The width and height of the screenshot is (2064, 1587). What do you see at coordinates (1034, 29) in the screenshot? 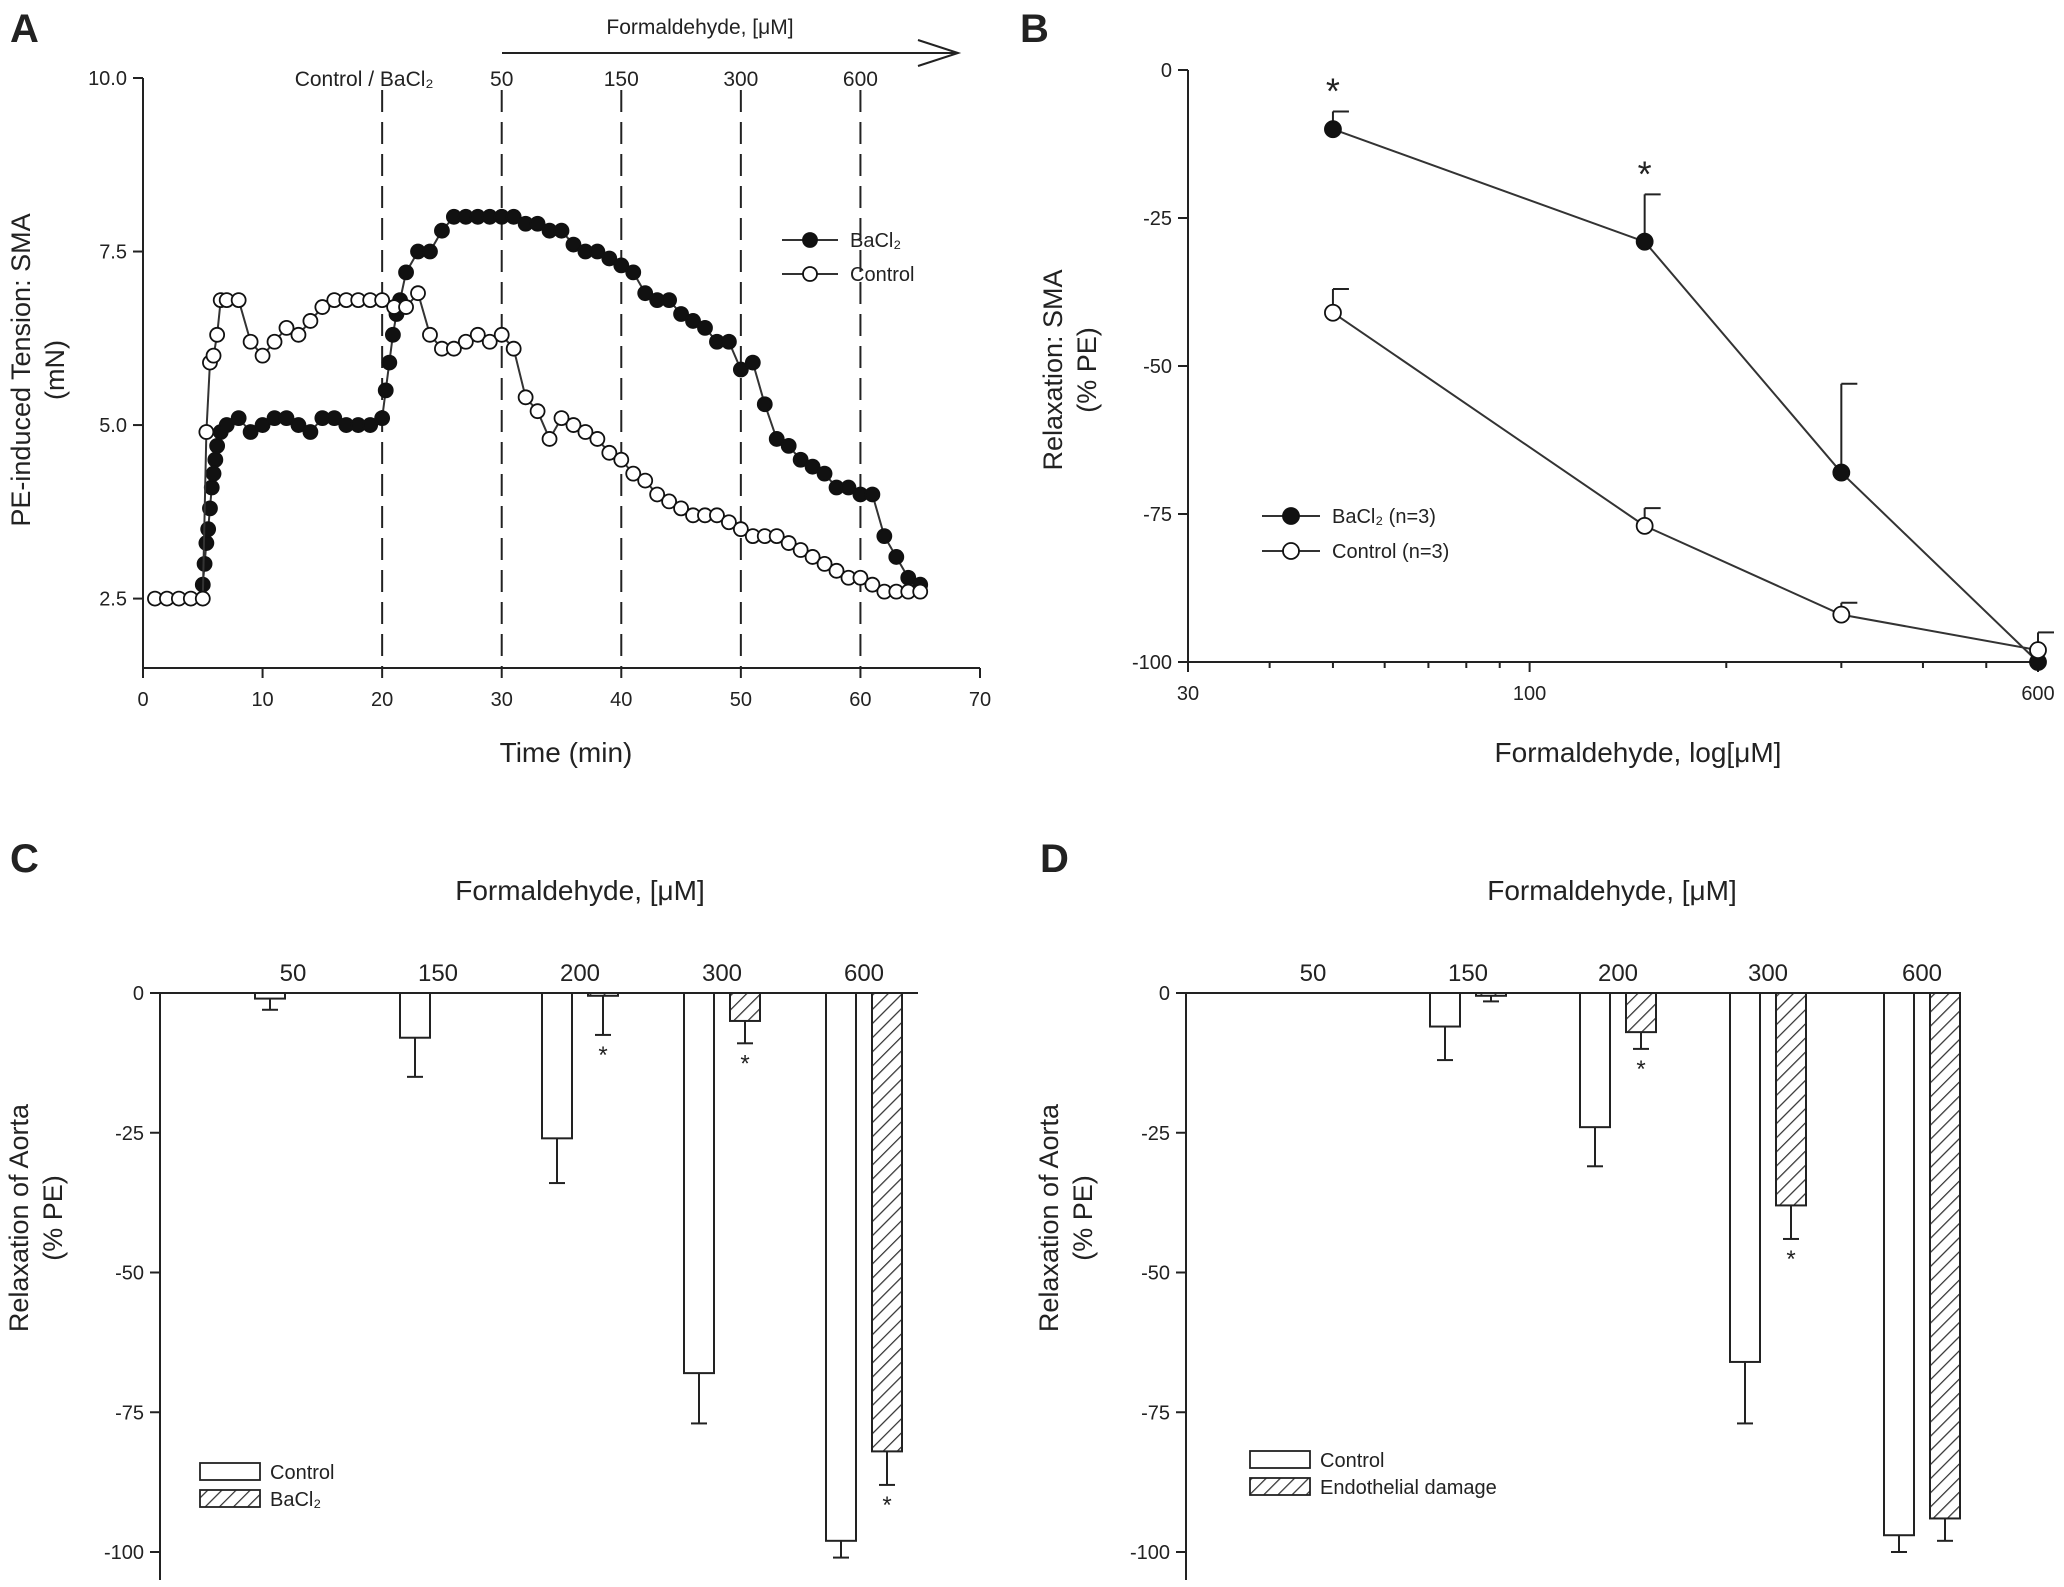
I see `panel-letter-b: B` at bounding box center [1034, 29].